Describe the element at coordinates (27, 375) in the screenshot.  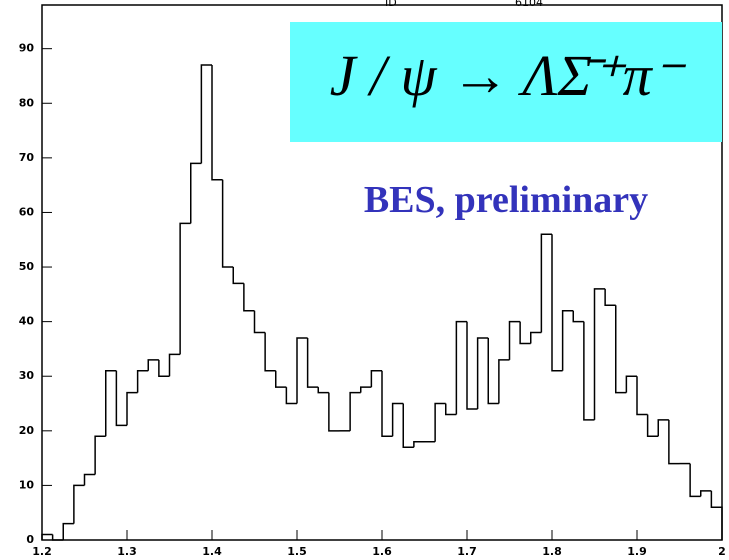
I see `y-tick-label: 30` at that location.